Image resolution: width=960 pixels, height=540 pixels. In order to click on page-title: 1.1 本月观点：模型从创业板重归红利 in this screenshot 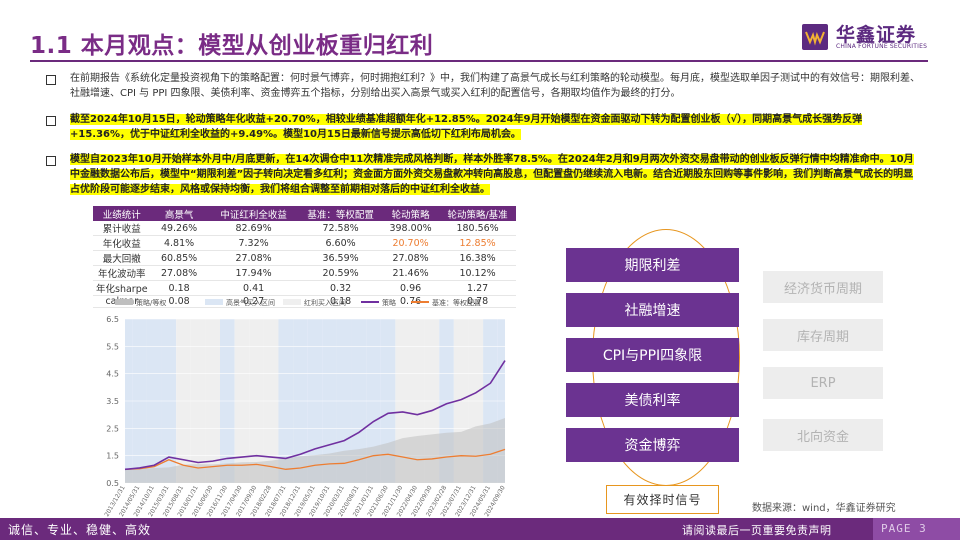, I will do `click(232, 46)`.